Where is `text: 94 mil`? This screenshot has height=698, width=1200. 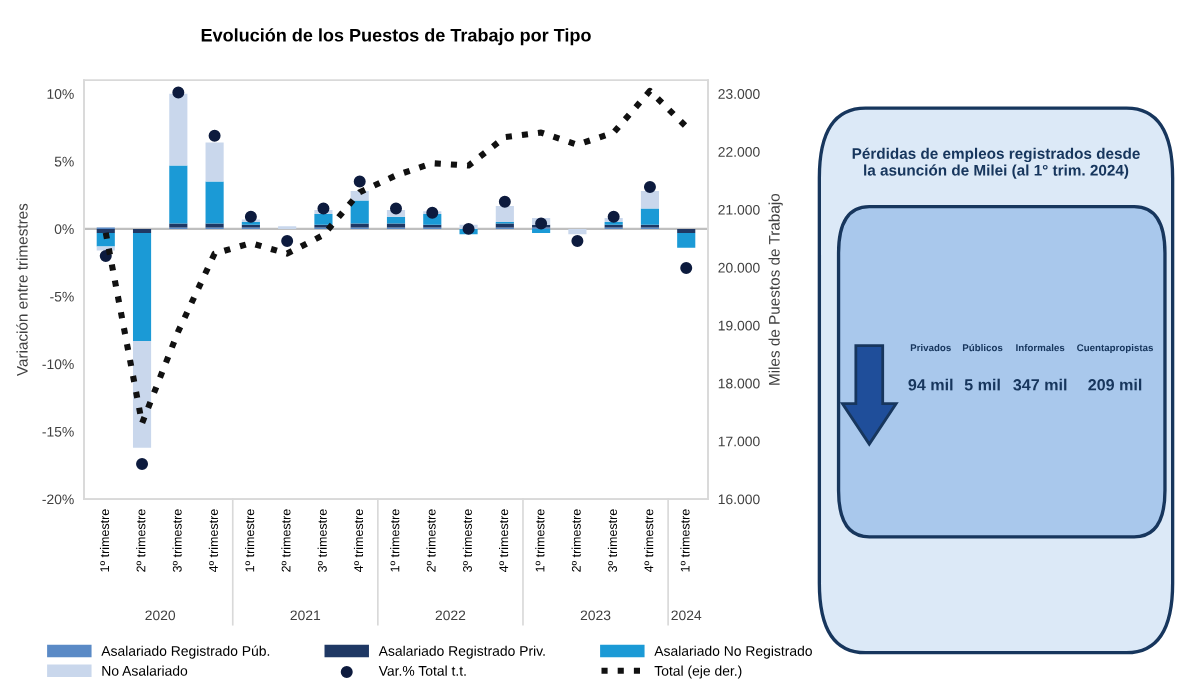
text: 94 mil is located at coordinates (930, 384).